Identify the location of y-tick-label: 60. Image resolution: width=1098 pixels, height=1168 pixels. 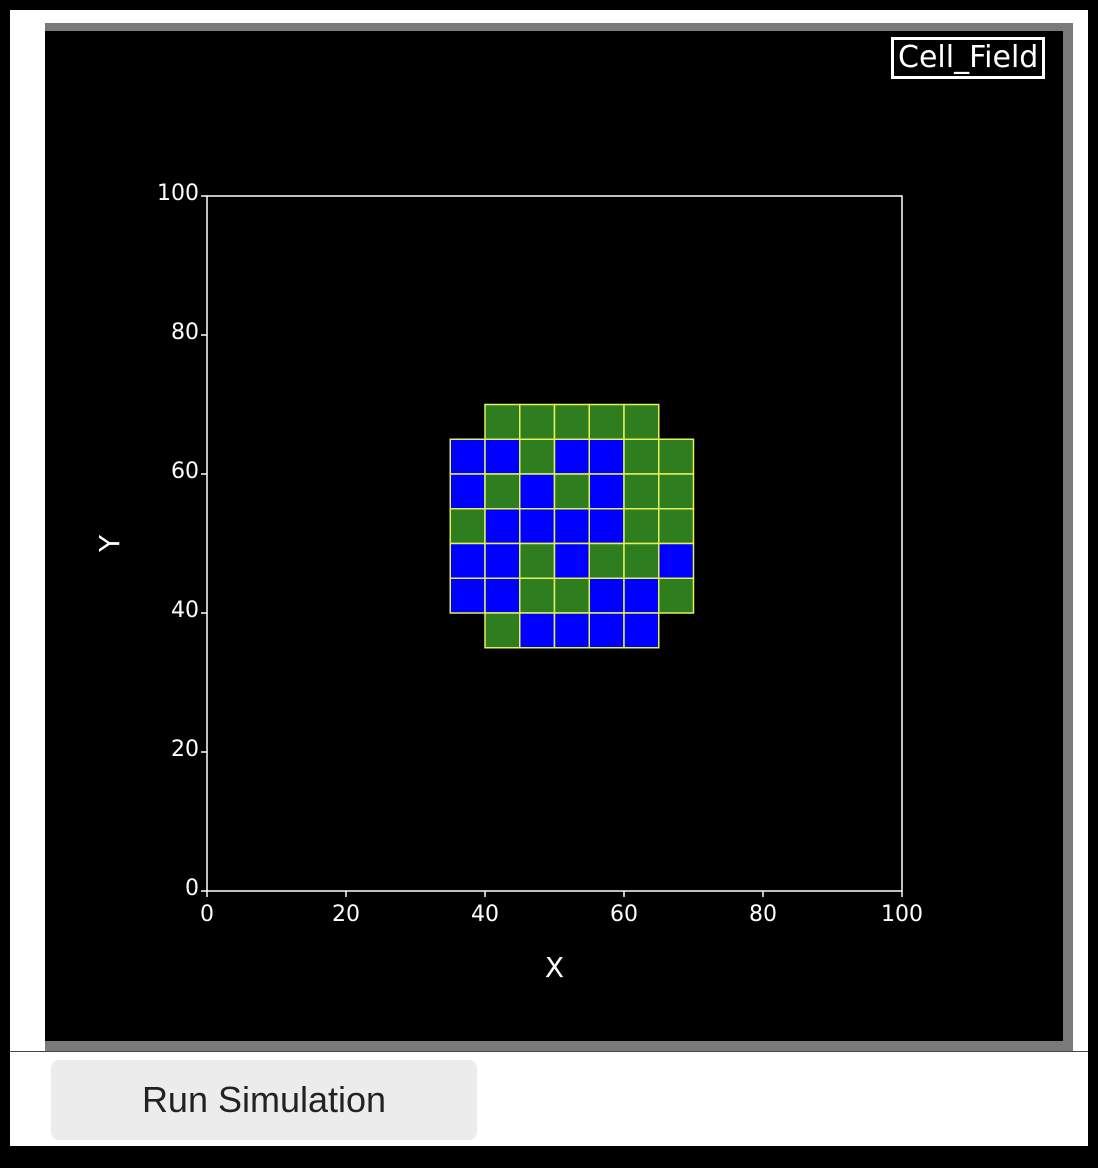
(185, 471).